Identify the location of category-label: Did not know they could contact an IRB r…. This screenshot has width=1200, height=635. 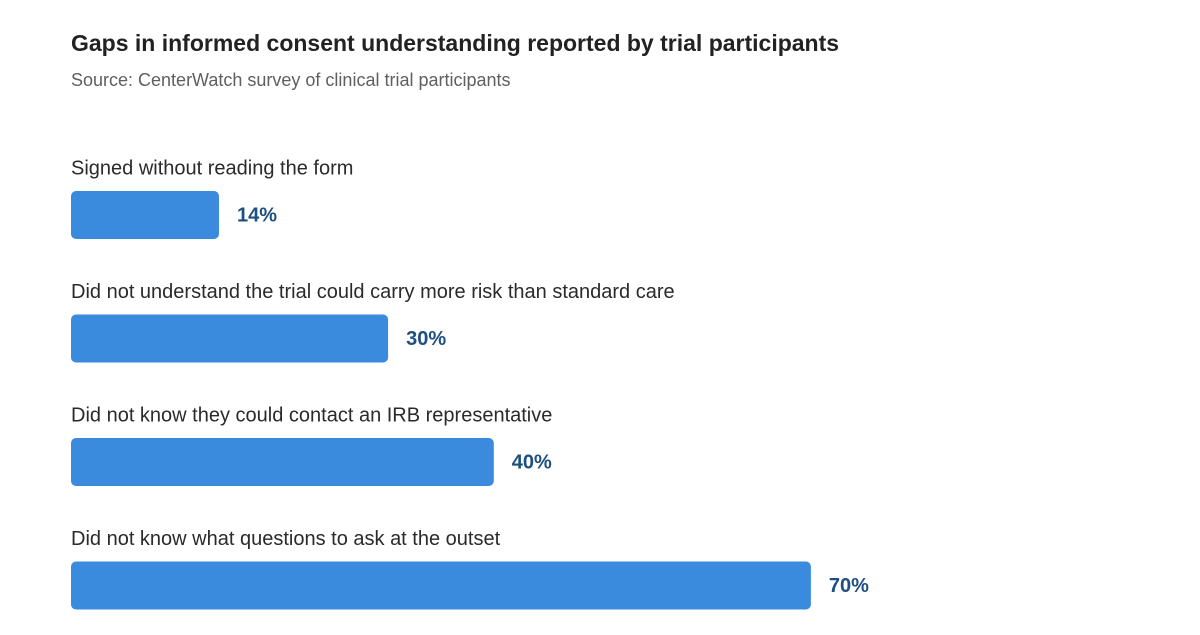
(311, 415).